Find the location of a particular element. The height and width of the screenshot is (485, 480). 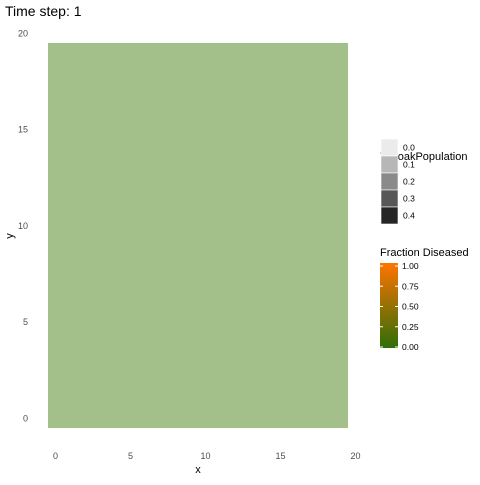

colorbar-tick-label: 0.75 is located at coordinates (410, 286).